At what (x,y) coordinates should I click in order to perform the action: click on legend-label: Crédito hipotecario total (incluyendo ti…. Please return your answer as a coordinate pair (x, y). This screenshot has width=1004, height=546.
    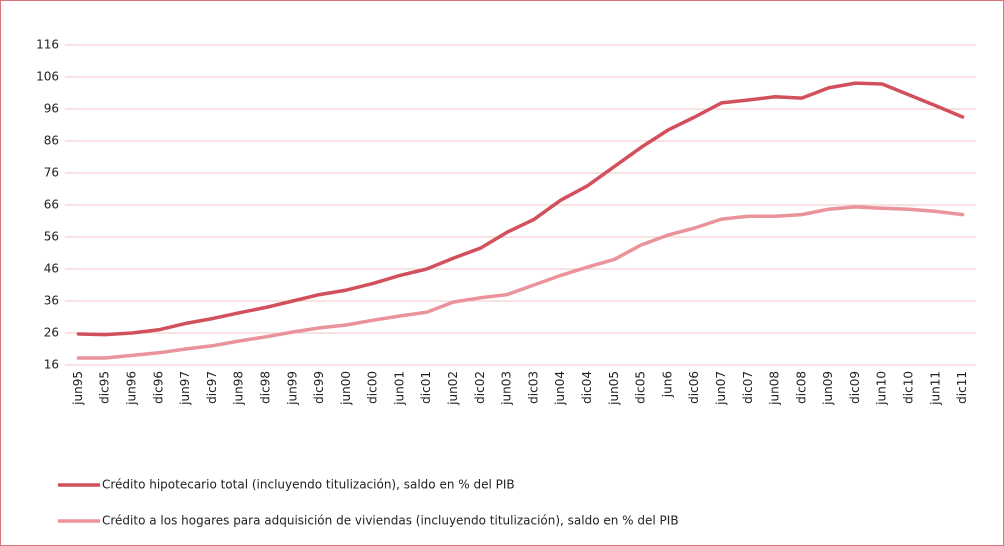
    Looking at the image, I should click on (308, 485).